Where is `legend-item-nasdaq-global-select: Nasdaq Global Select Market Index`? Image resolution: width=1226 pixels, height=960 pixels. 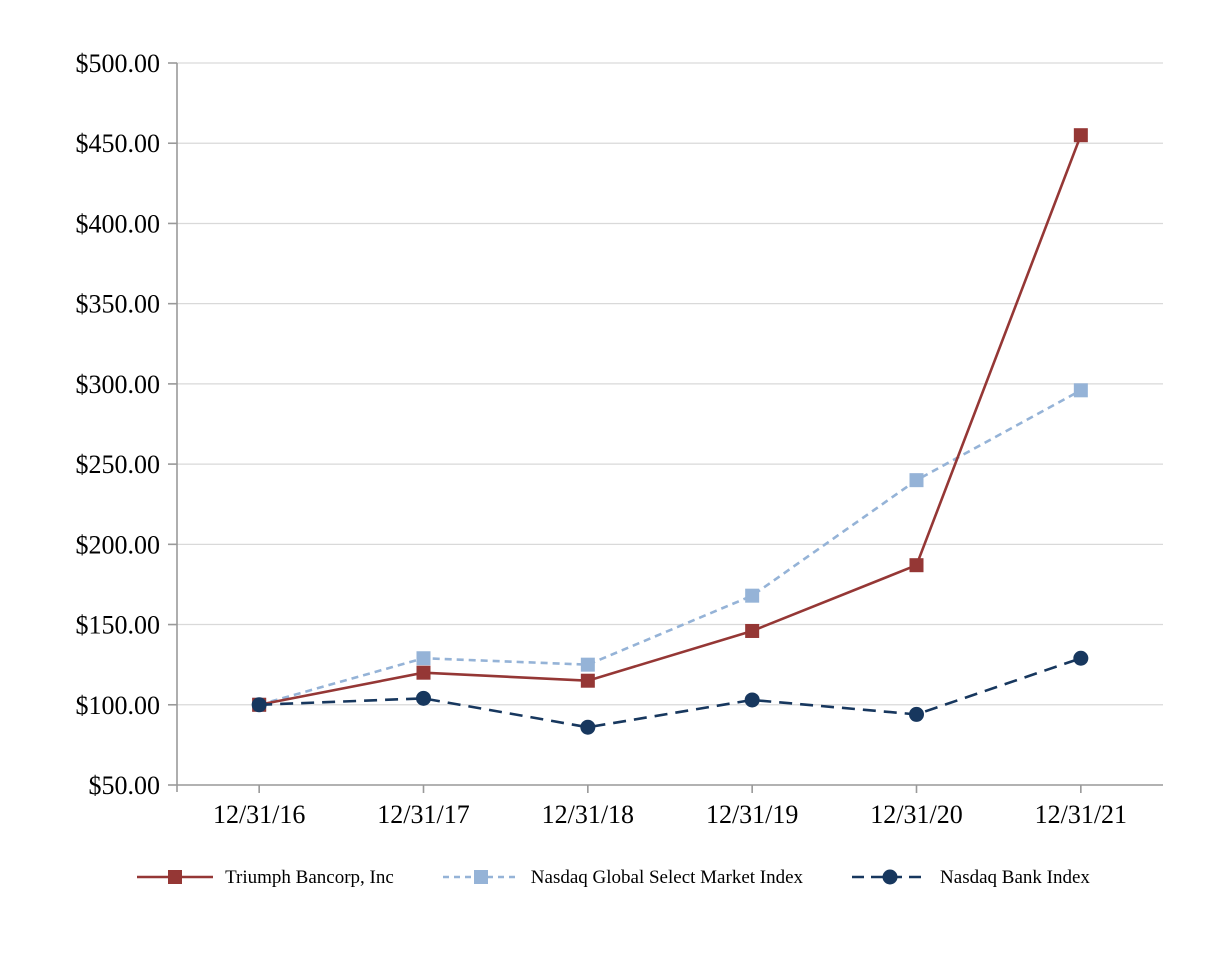
legend-item-nasdaq-global-select: Nasdaq Global Select Market Index is located at coordinates (622, 877).